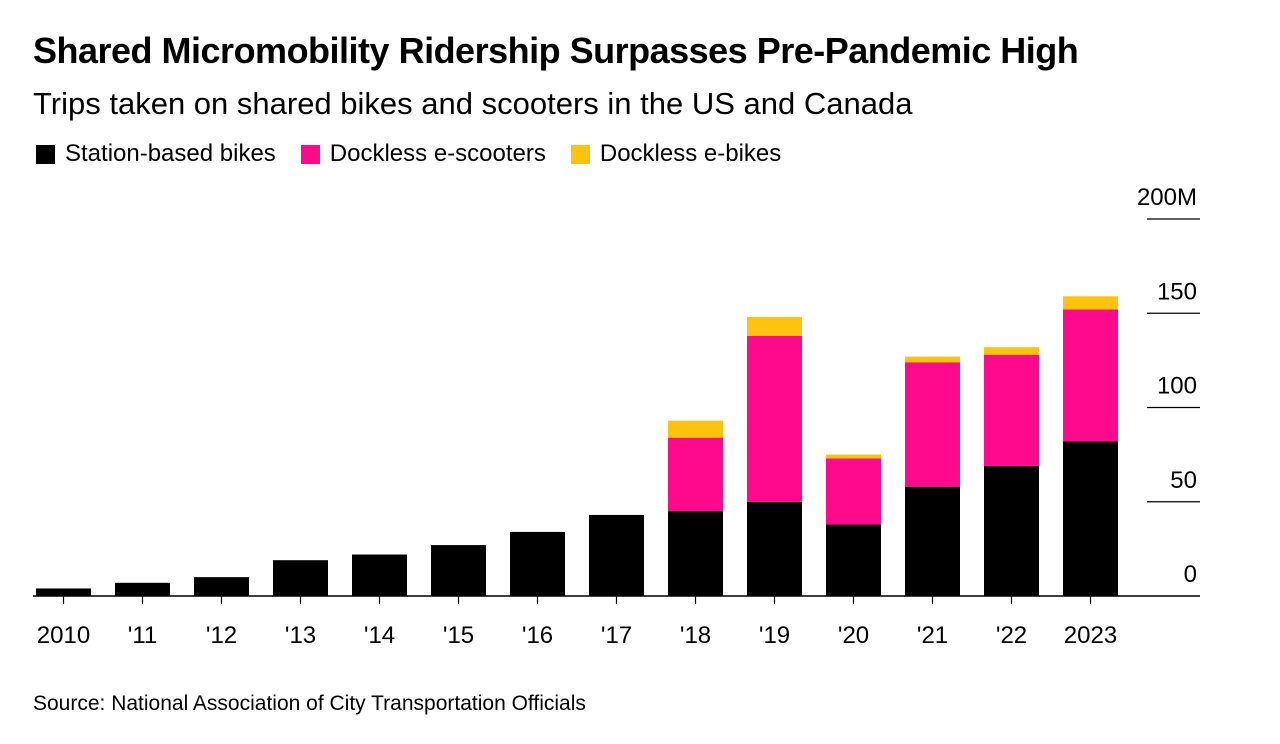  Describe the element at coordinates (310, 154) in the screenshot. I see `legend-swatch-dockless-scooters` at that location.